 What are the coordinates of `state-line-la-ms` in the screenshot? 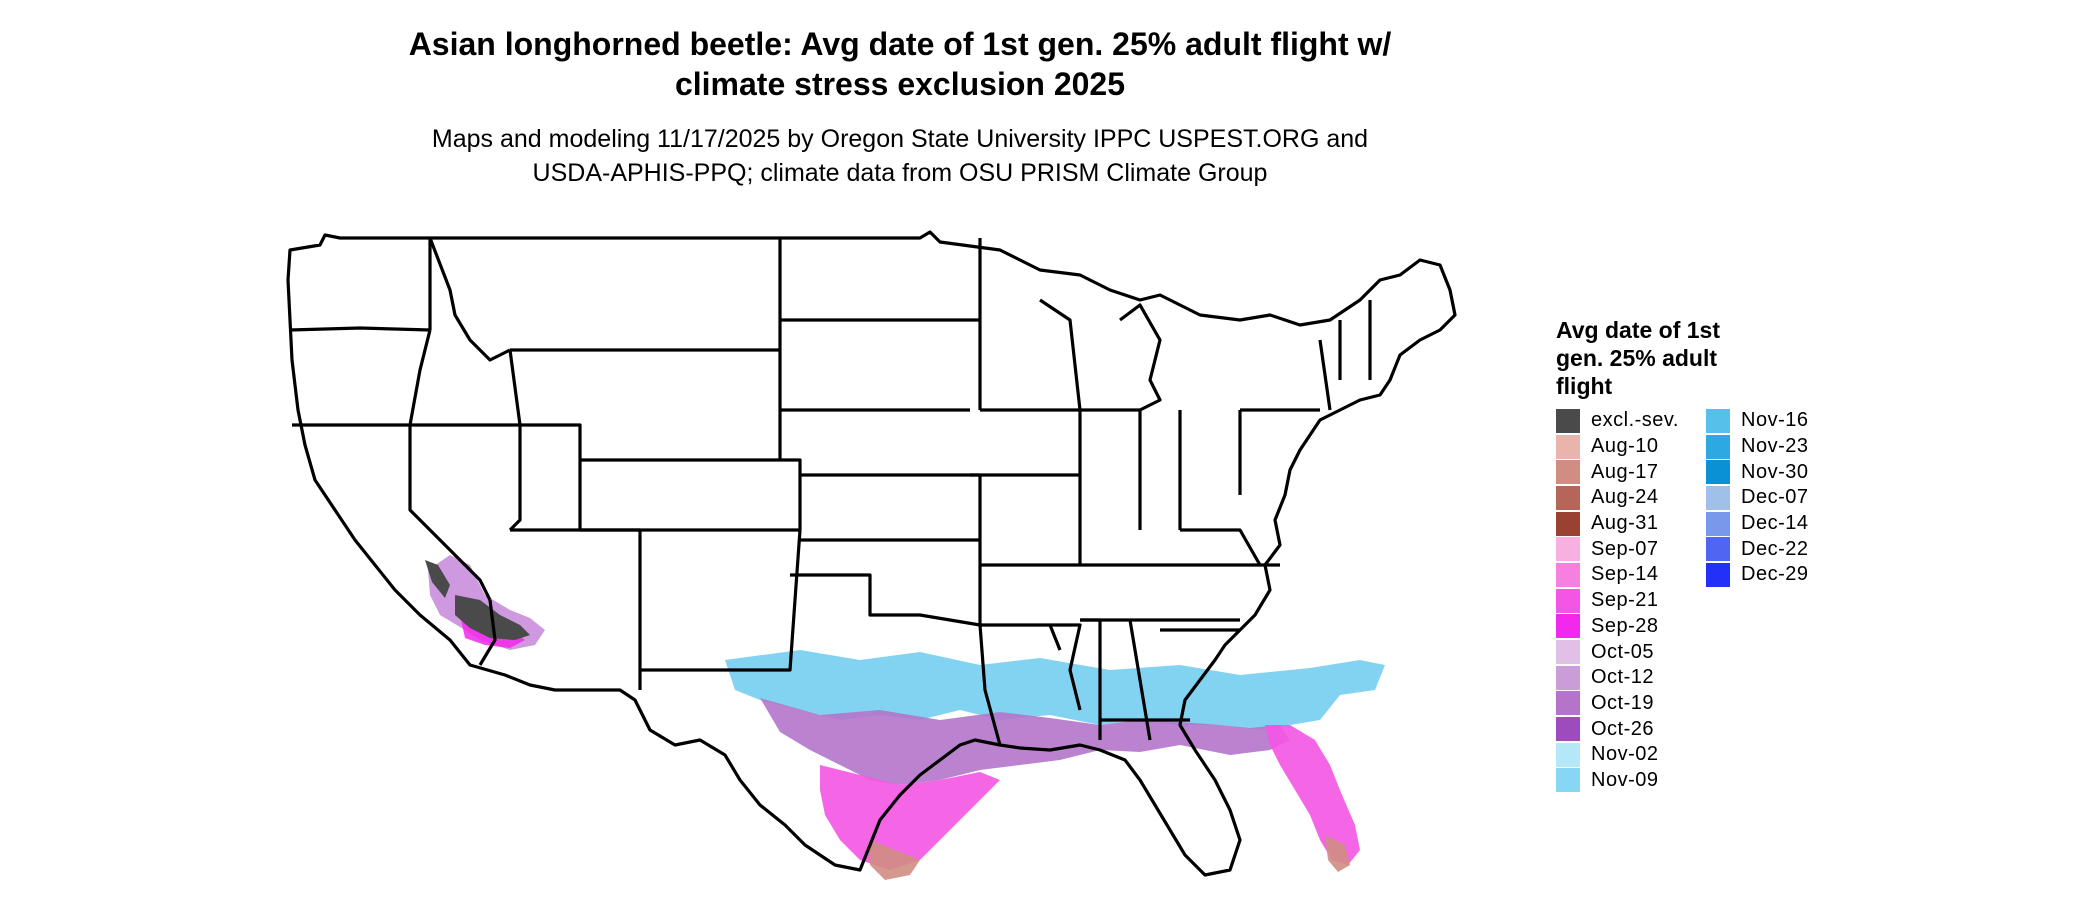 It's located at (1066, 667).